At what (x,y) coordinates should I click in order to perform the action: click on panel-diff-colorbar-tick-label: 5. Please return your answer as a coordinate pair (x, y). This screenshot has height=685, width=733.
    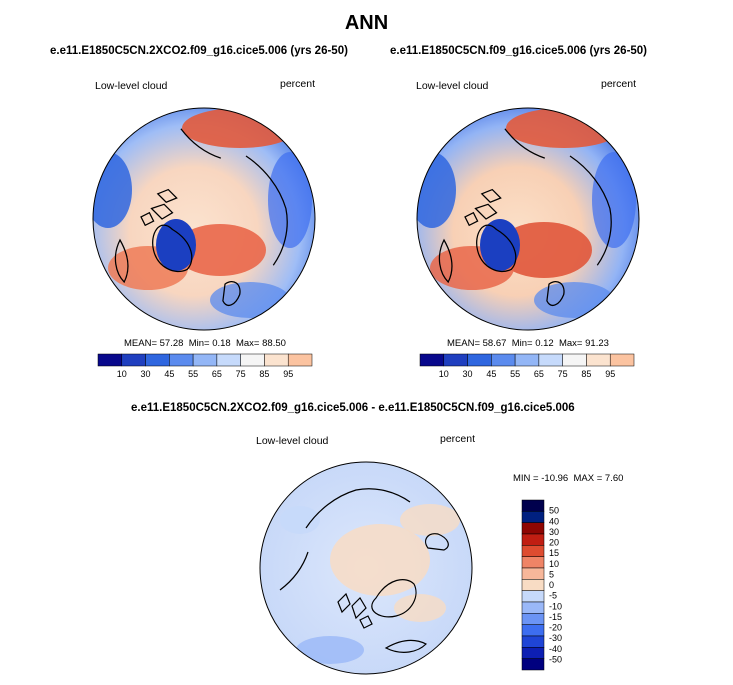
    Looking at the image, I should click on (551, 574).